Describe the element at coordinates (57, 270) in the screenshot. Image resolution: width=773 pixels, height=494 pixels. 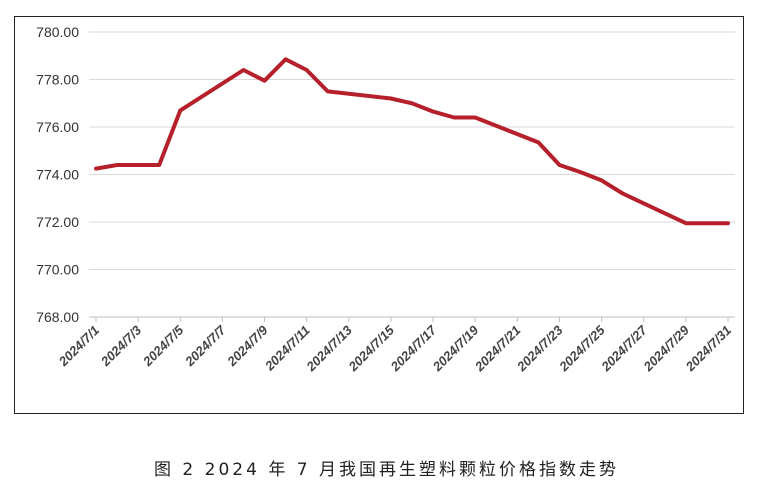
I see `y-tick-label: 770.00` at that location.